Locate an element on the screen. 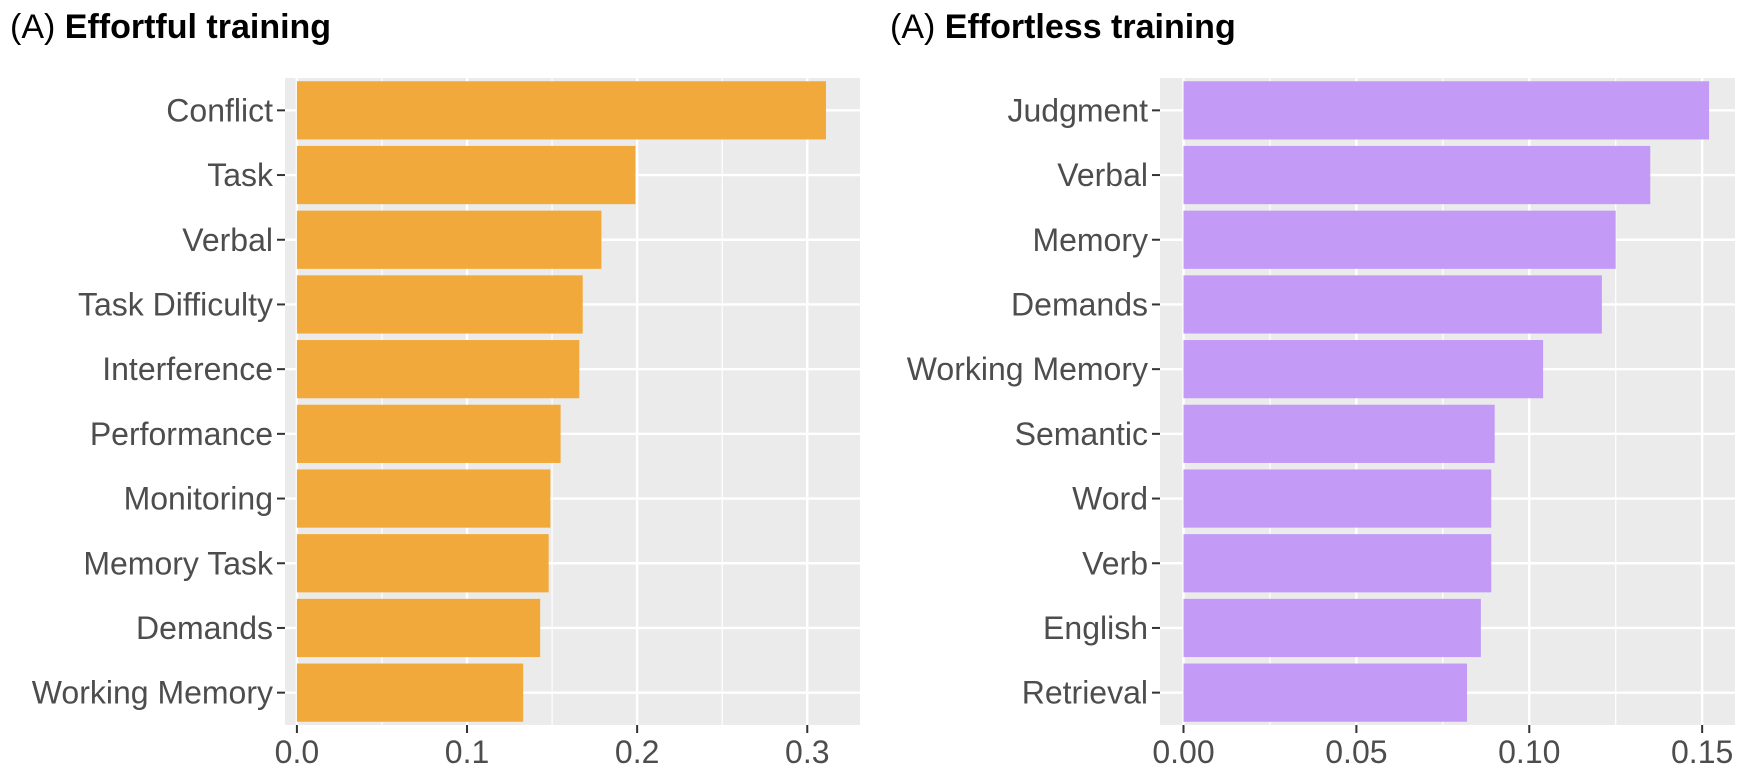 The width and height of the screenshot is (1748, 782). title-text: Effortful training is located at coordinates (198, 27).